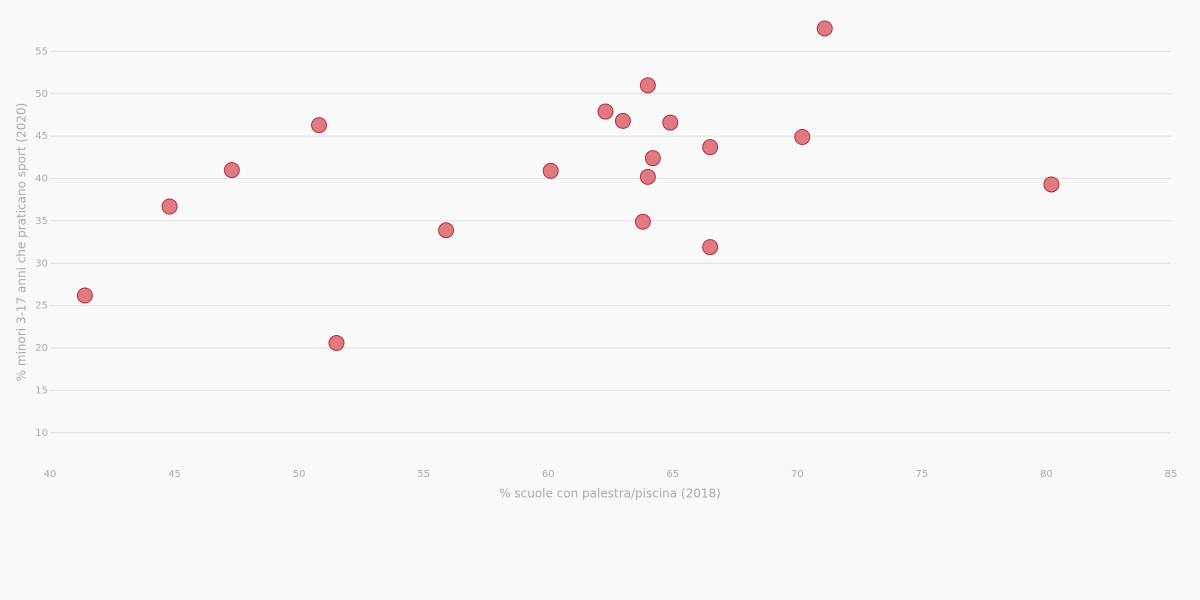  What do you see at coordinates (610, 494) in the screenshot?
I see `x-axis-label: % scuole con palestra/piscina (2018)` at bounding box center [610, 494].